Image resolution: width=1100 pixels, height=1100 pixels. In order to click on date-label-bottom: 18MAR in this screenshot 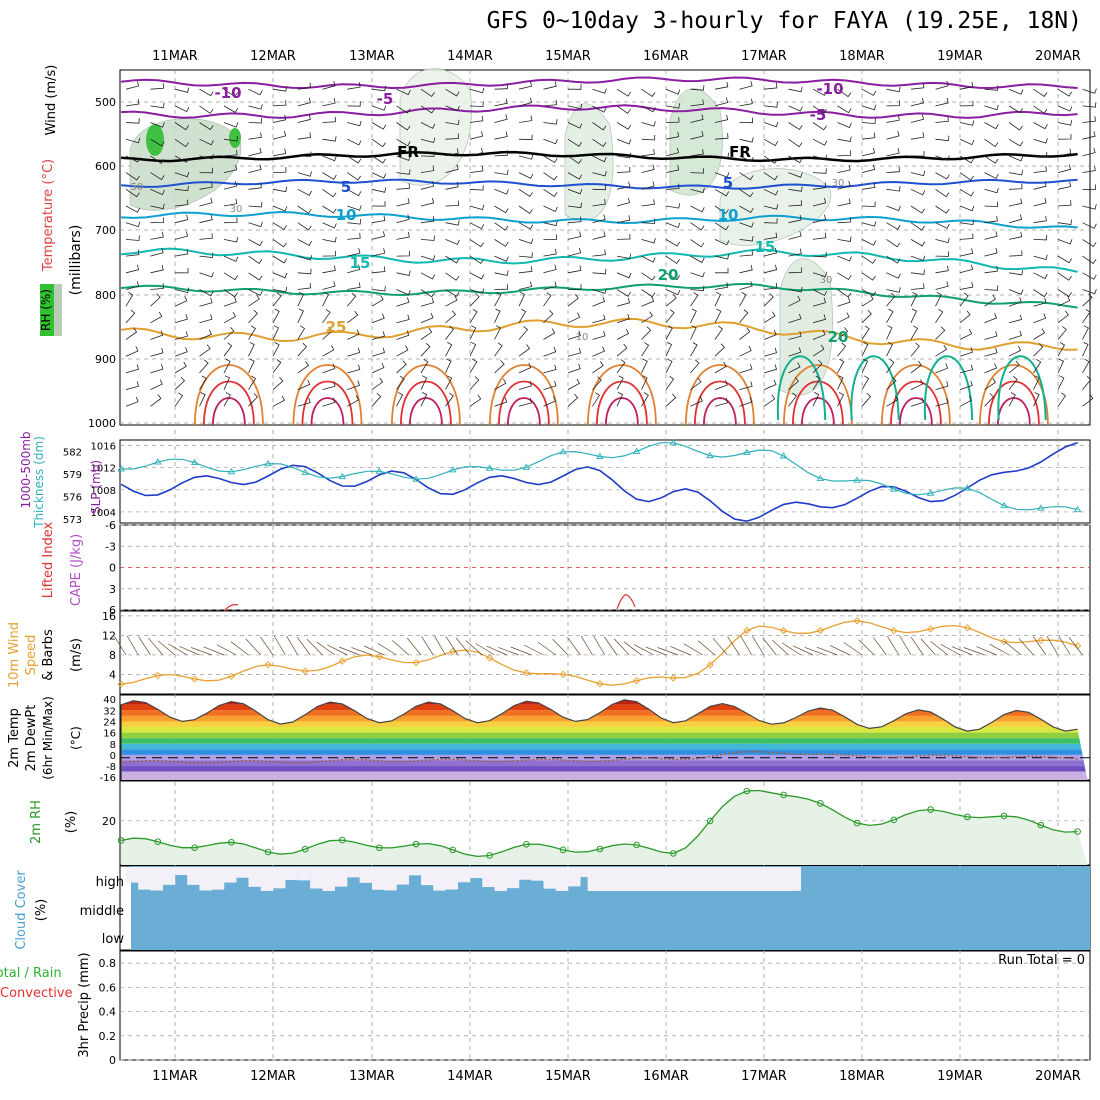, I will do `click(862, 1076)`.